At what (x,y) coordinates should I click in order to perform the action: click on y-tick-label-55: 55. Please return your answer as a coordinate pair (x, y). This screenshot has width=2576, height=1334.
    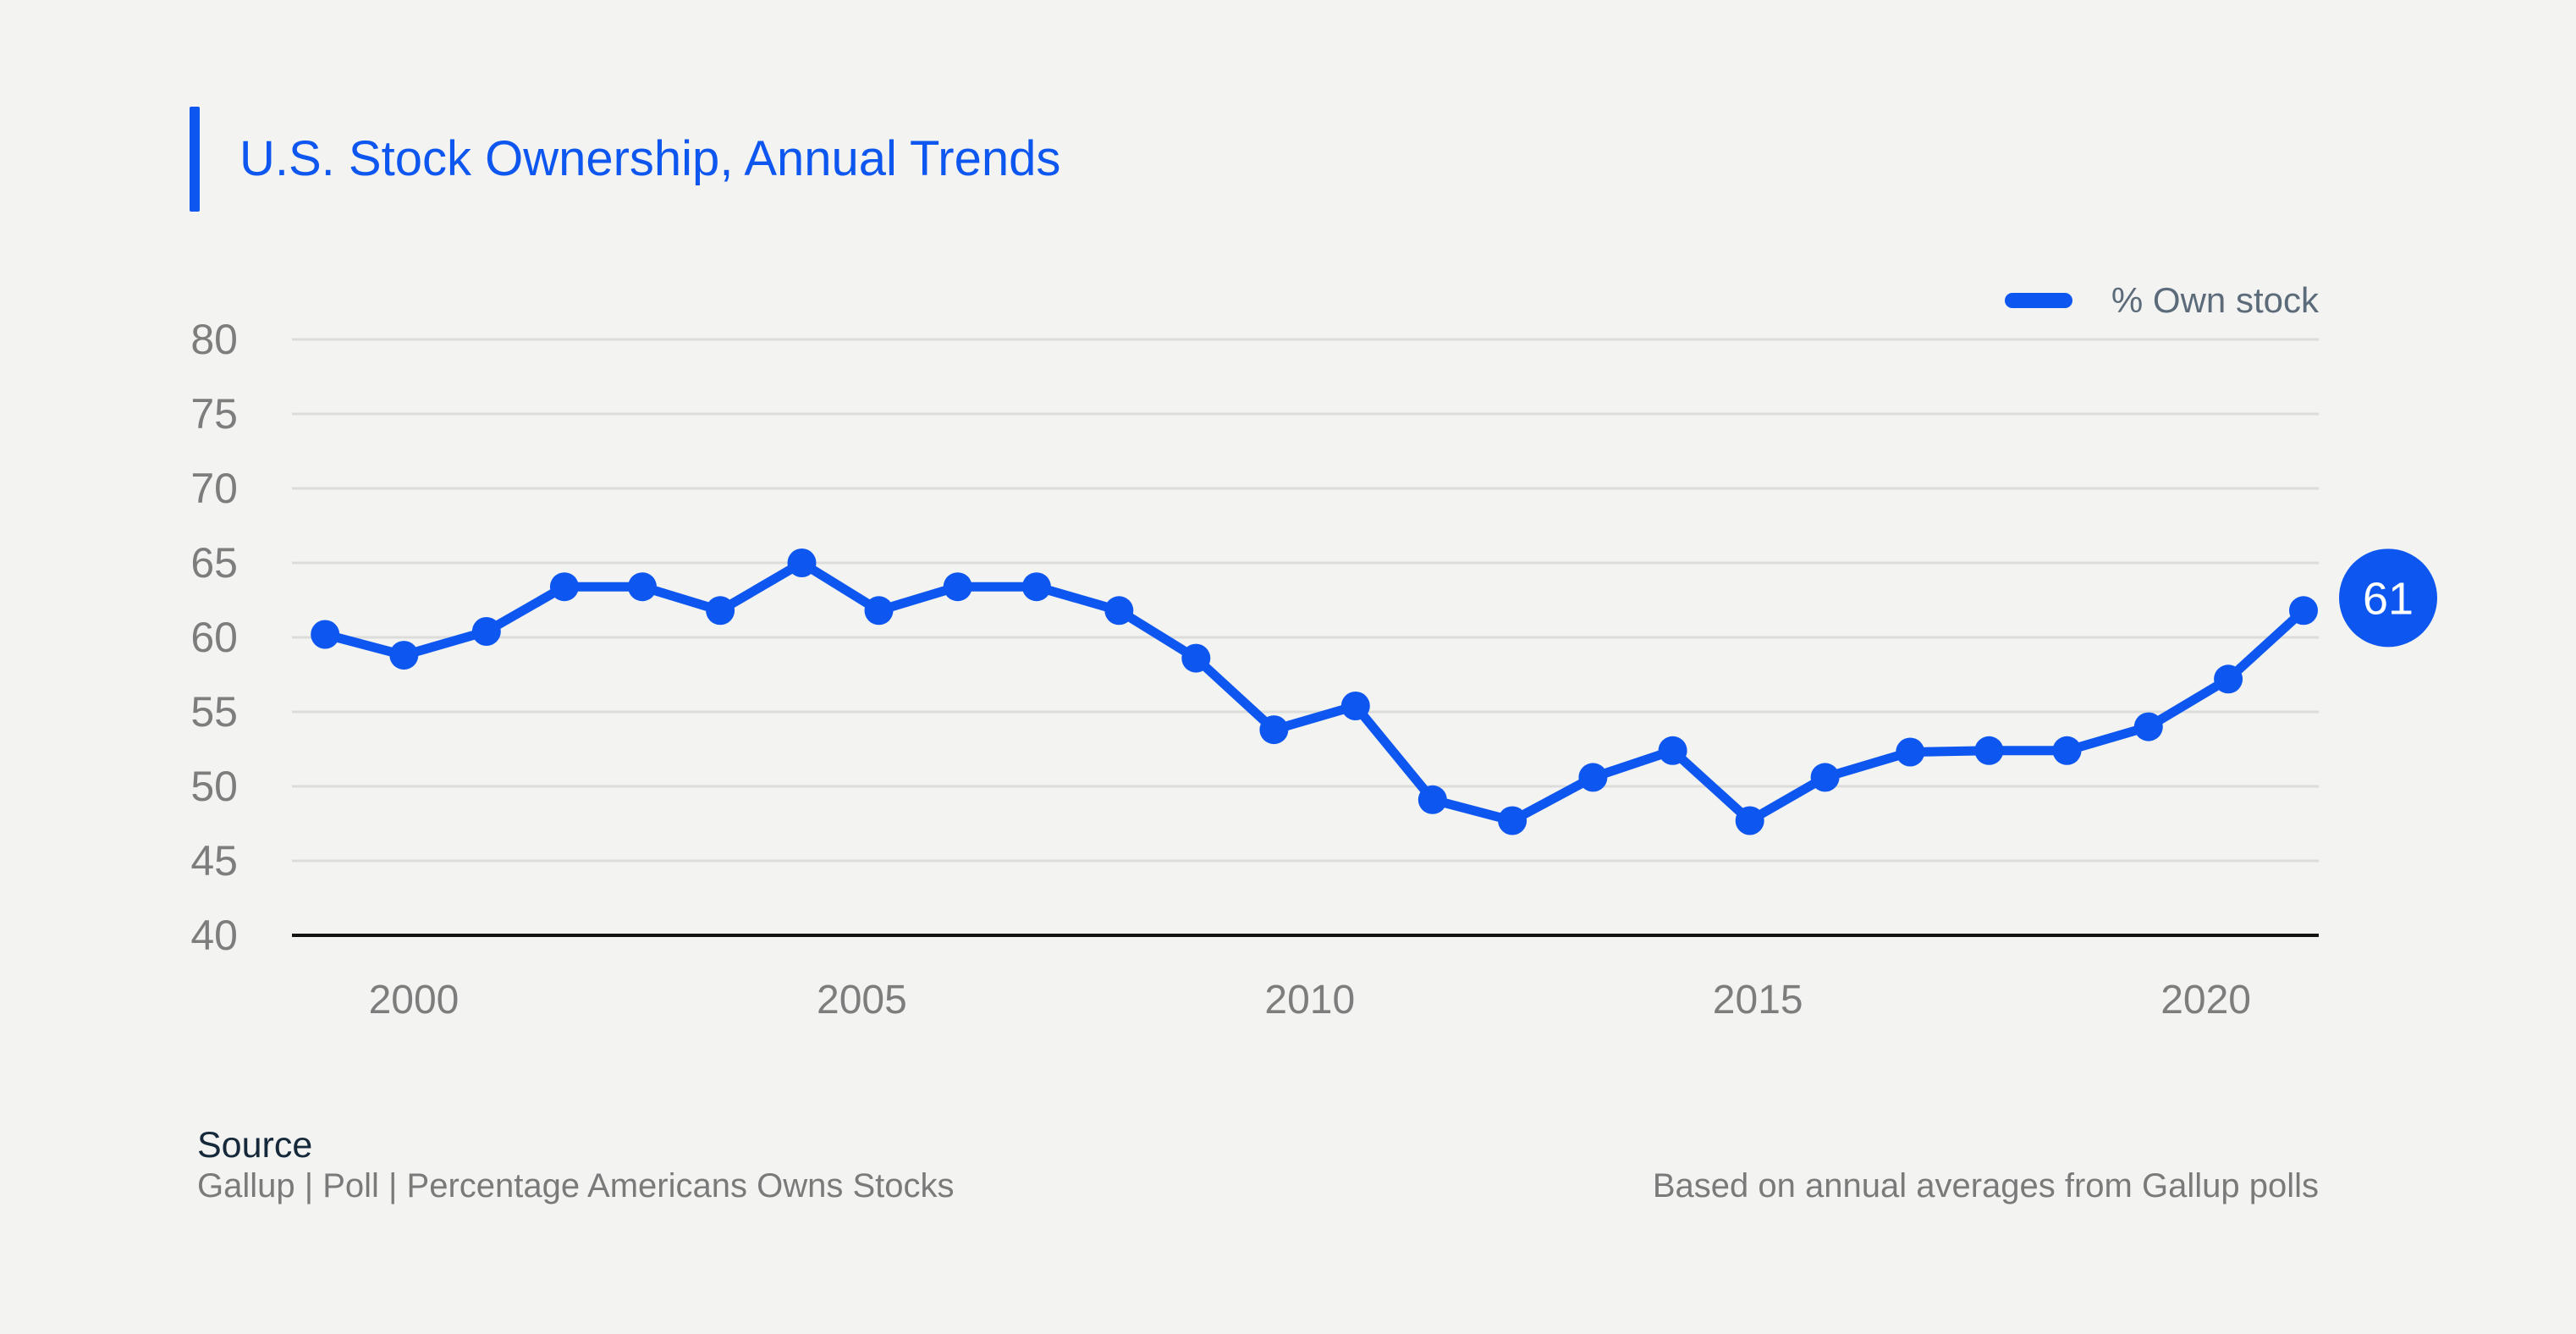
    Looking at the image, I should click on (214, 712).